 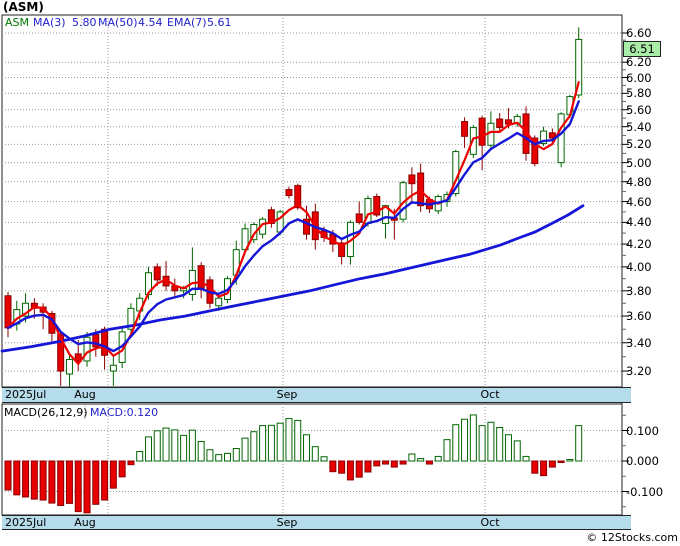 What do you see at coordinates (46, 412) in the screenshot?
I see `macd-legend-name: MACD(26,12,9)` at bounding box center [46, 412].